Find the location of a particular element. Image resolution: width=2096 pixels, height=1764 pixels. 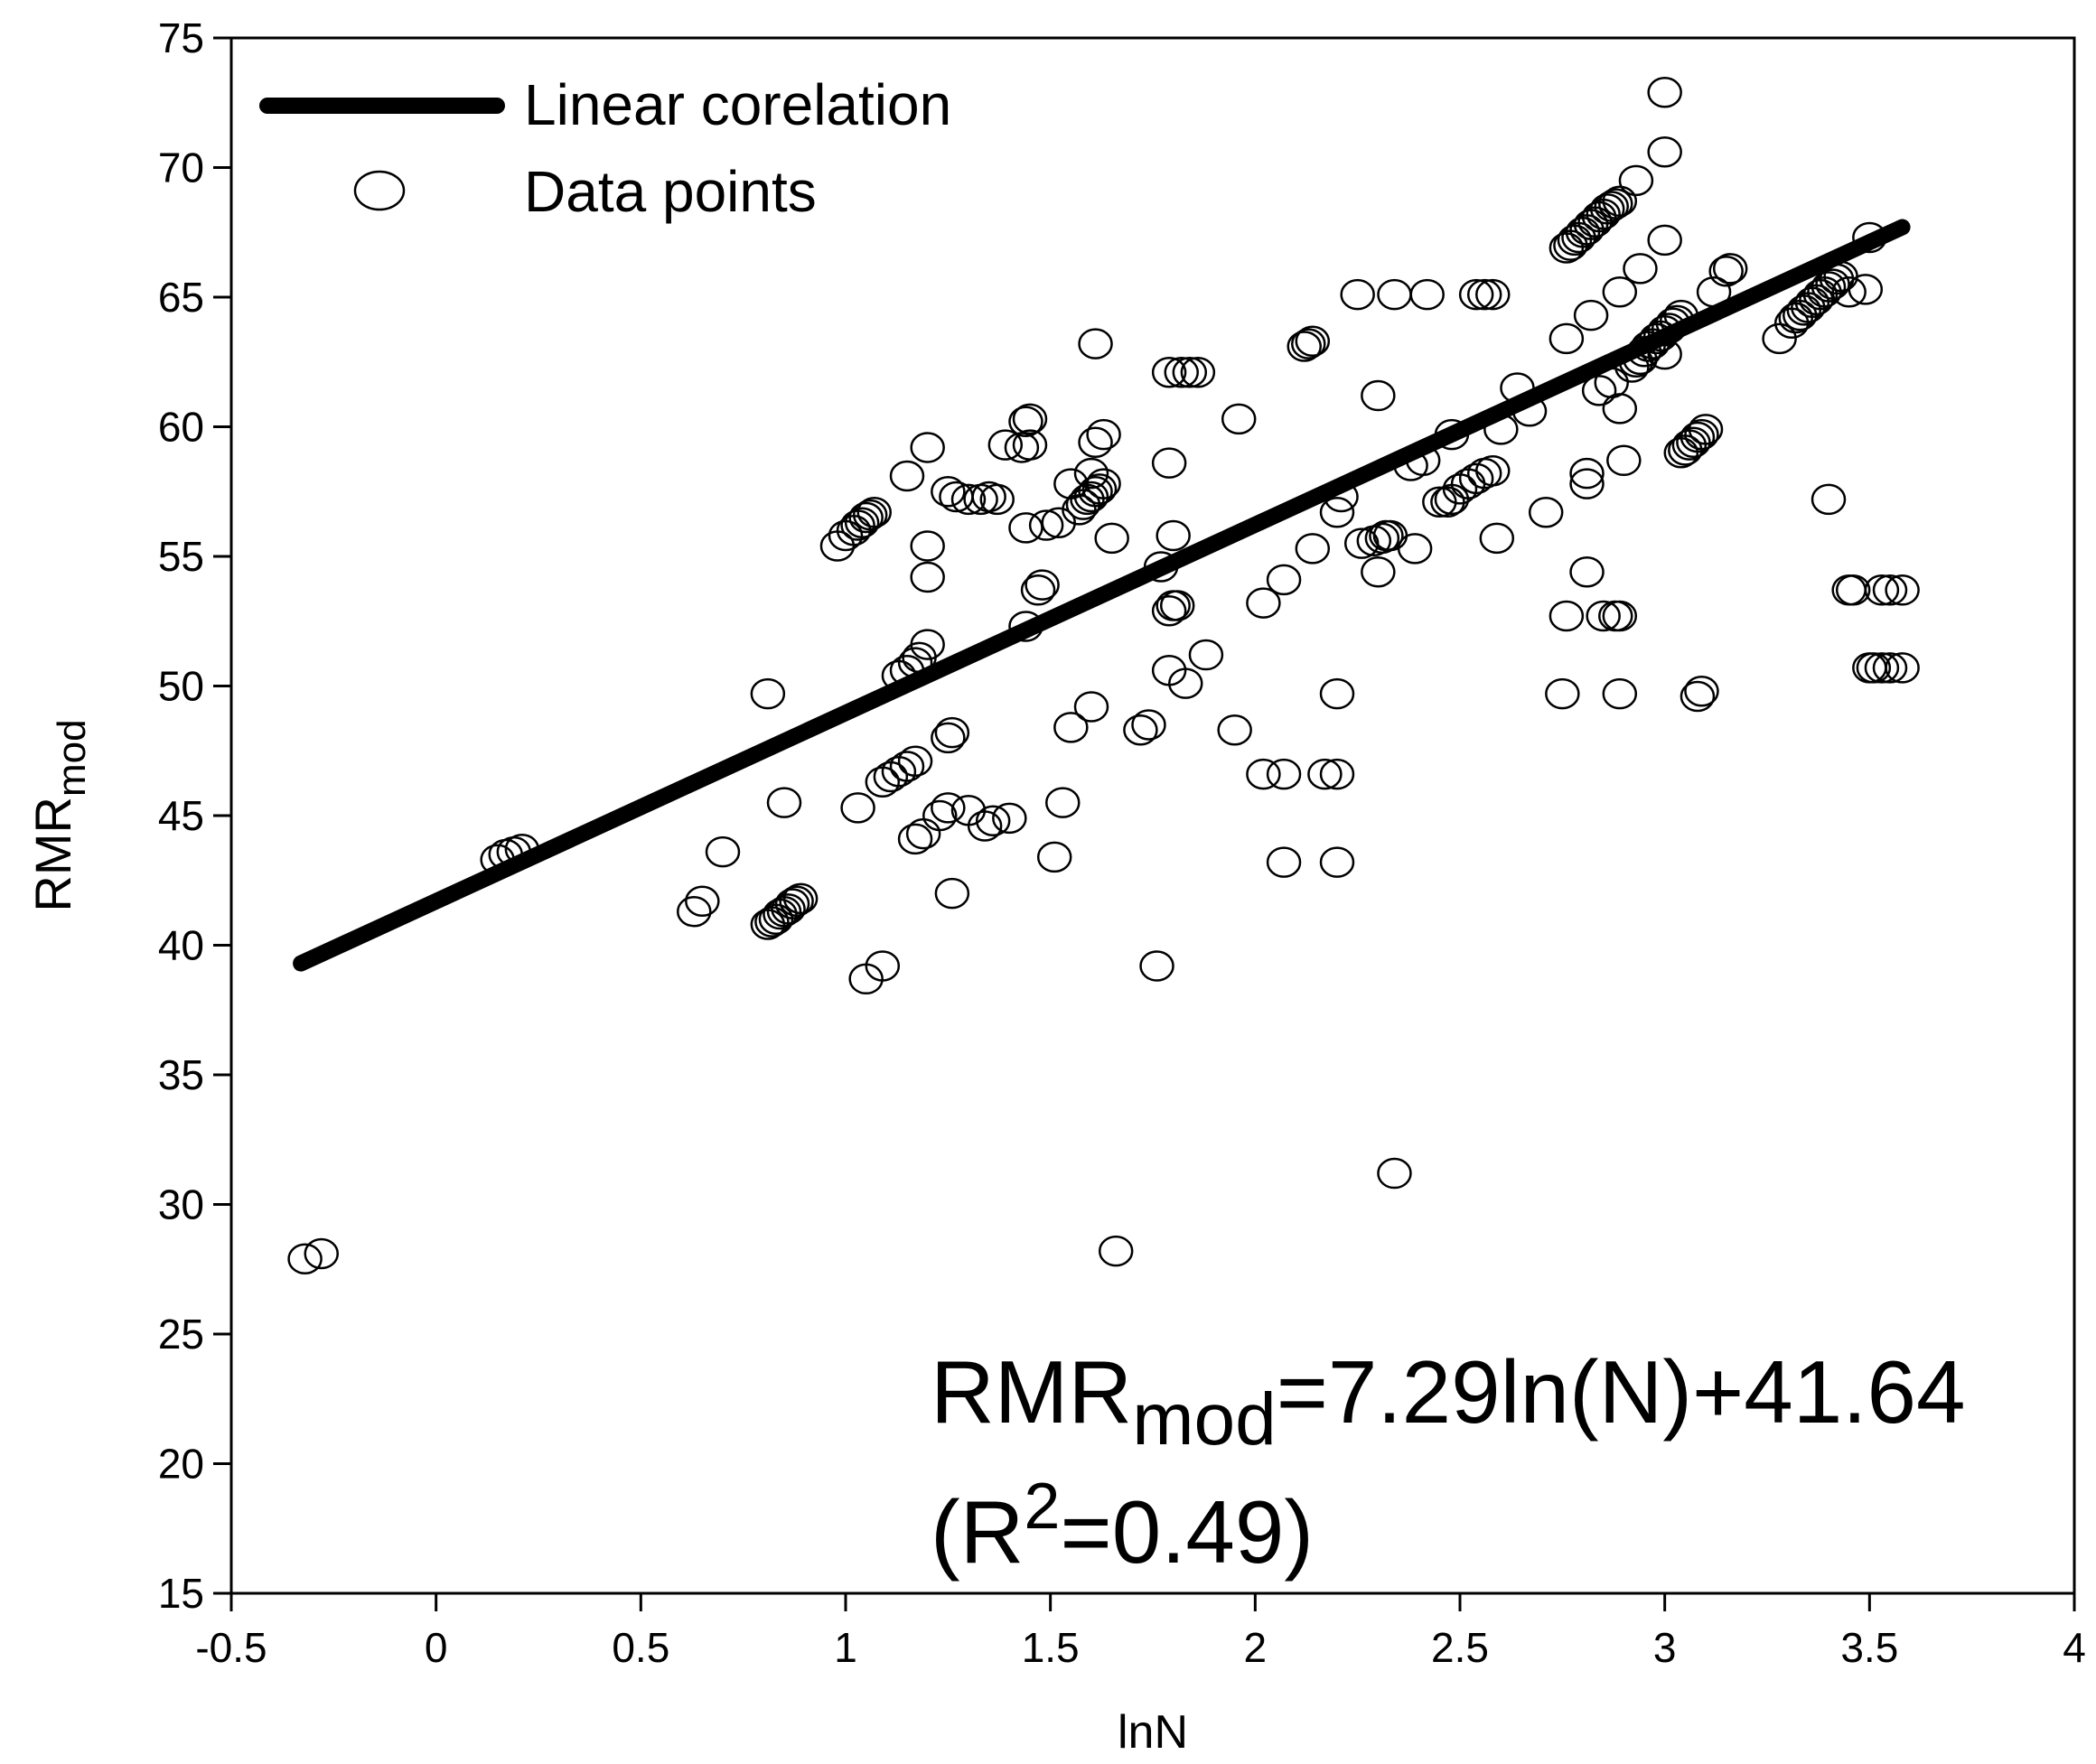

x-tick-label: 0.5 is located at coordinates (640, 1648).